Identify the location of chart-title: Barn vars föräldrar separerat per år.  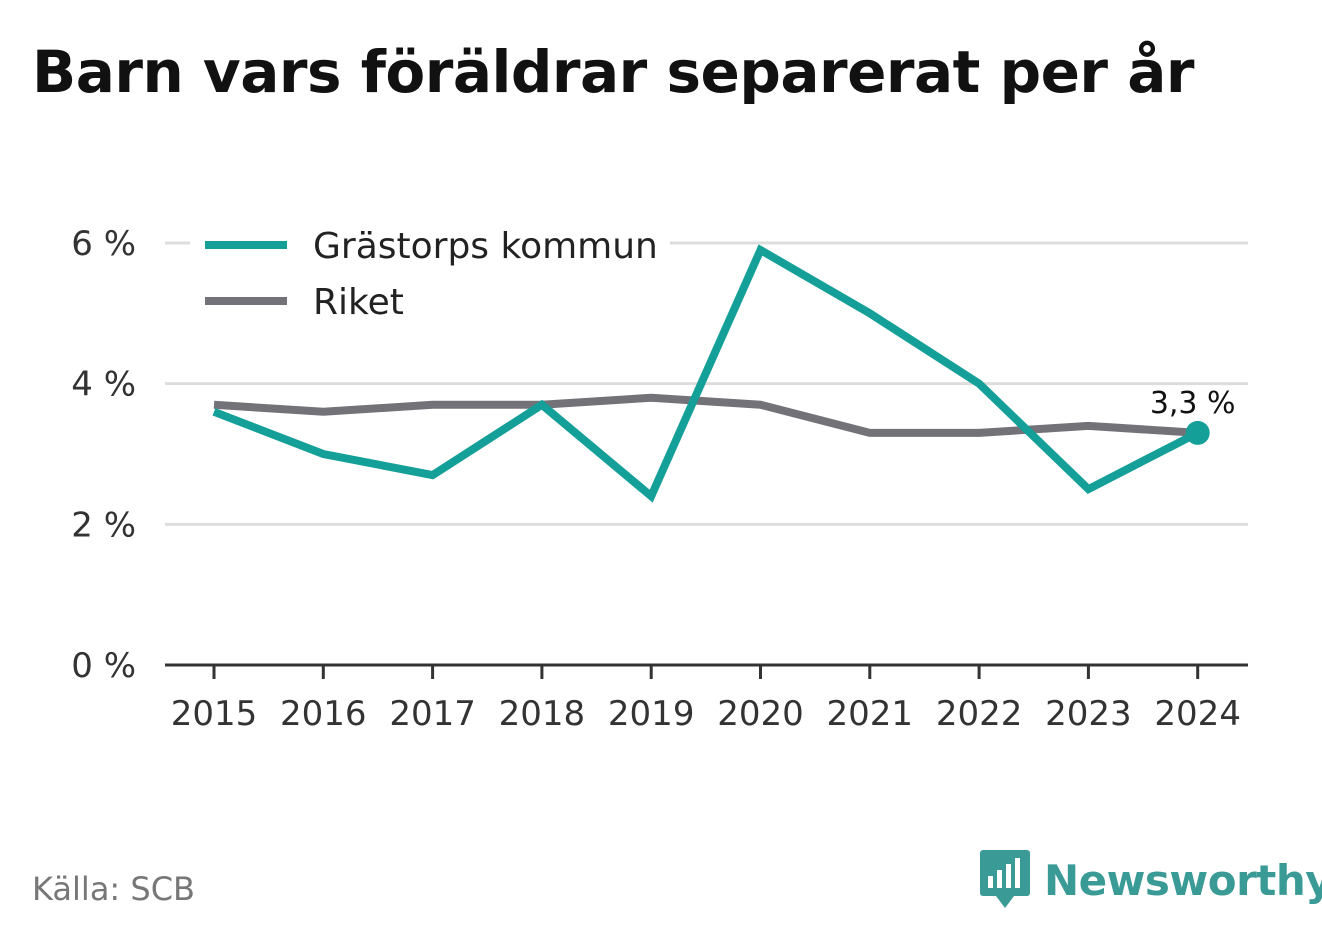
(613, 72).